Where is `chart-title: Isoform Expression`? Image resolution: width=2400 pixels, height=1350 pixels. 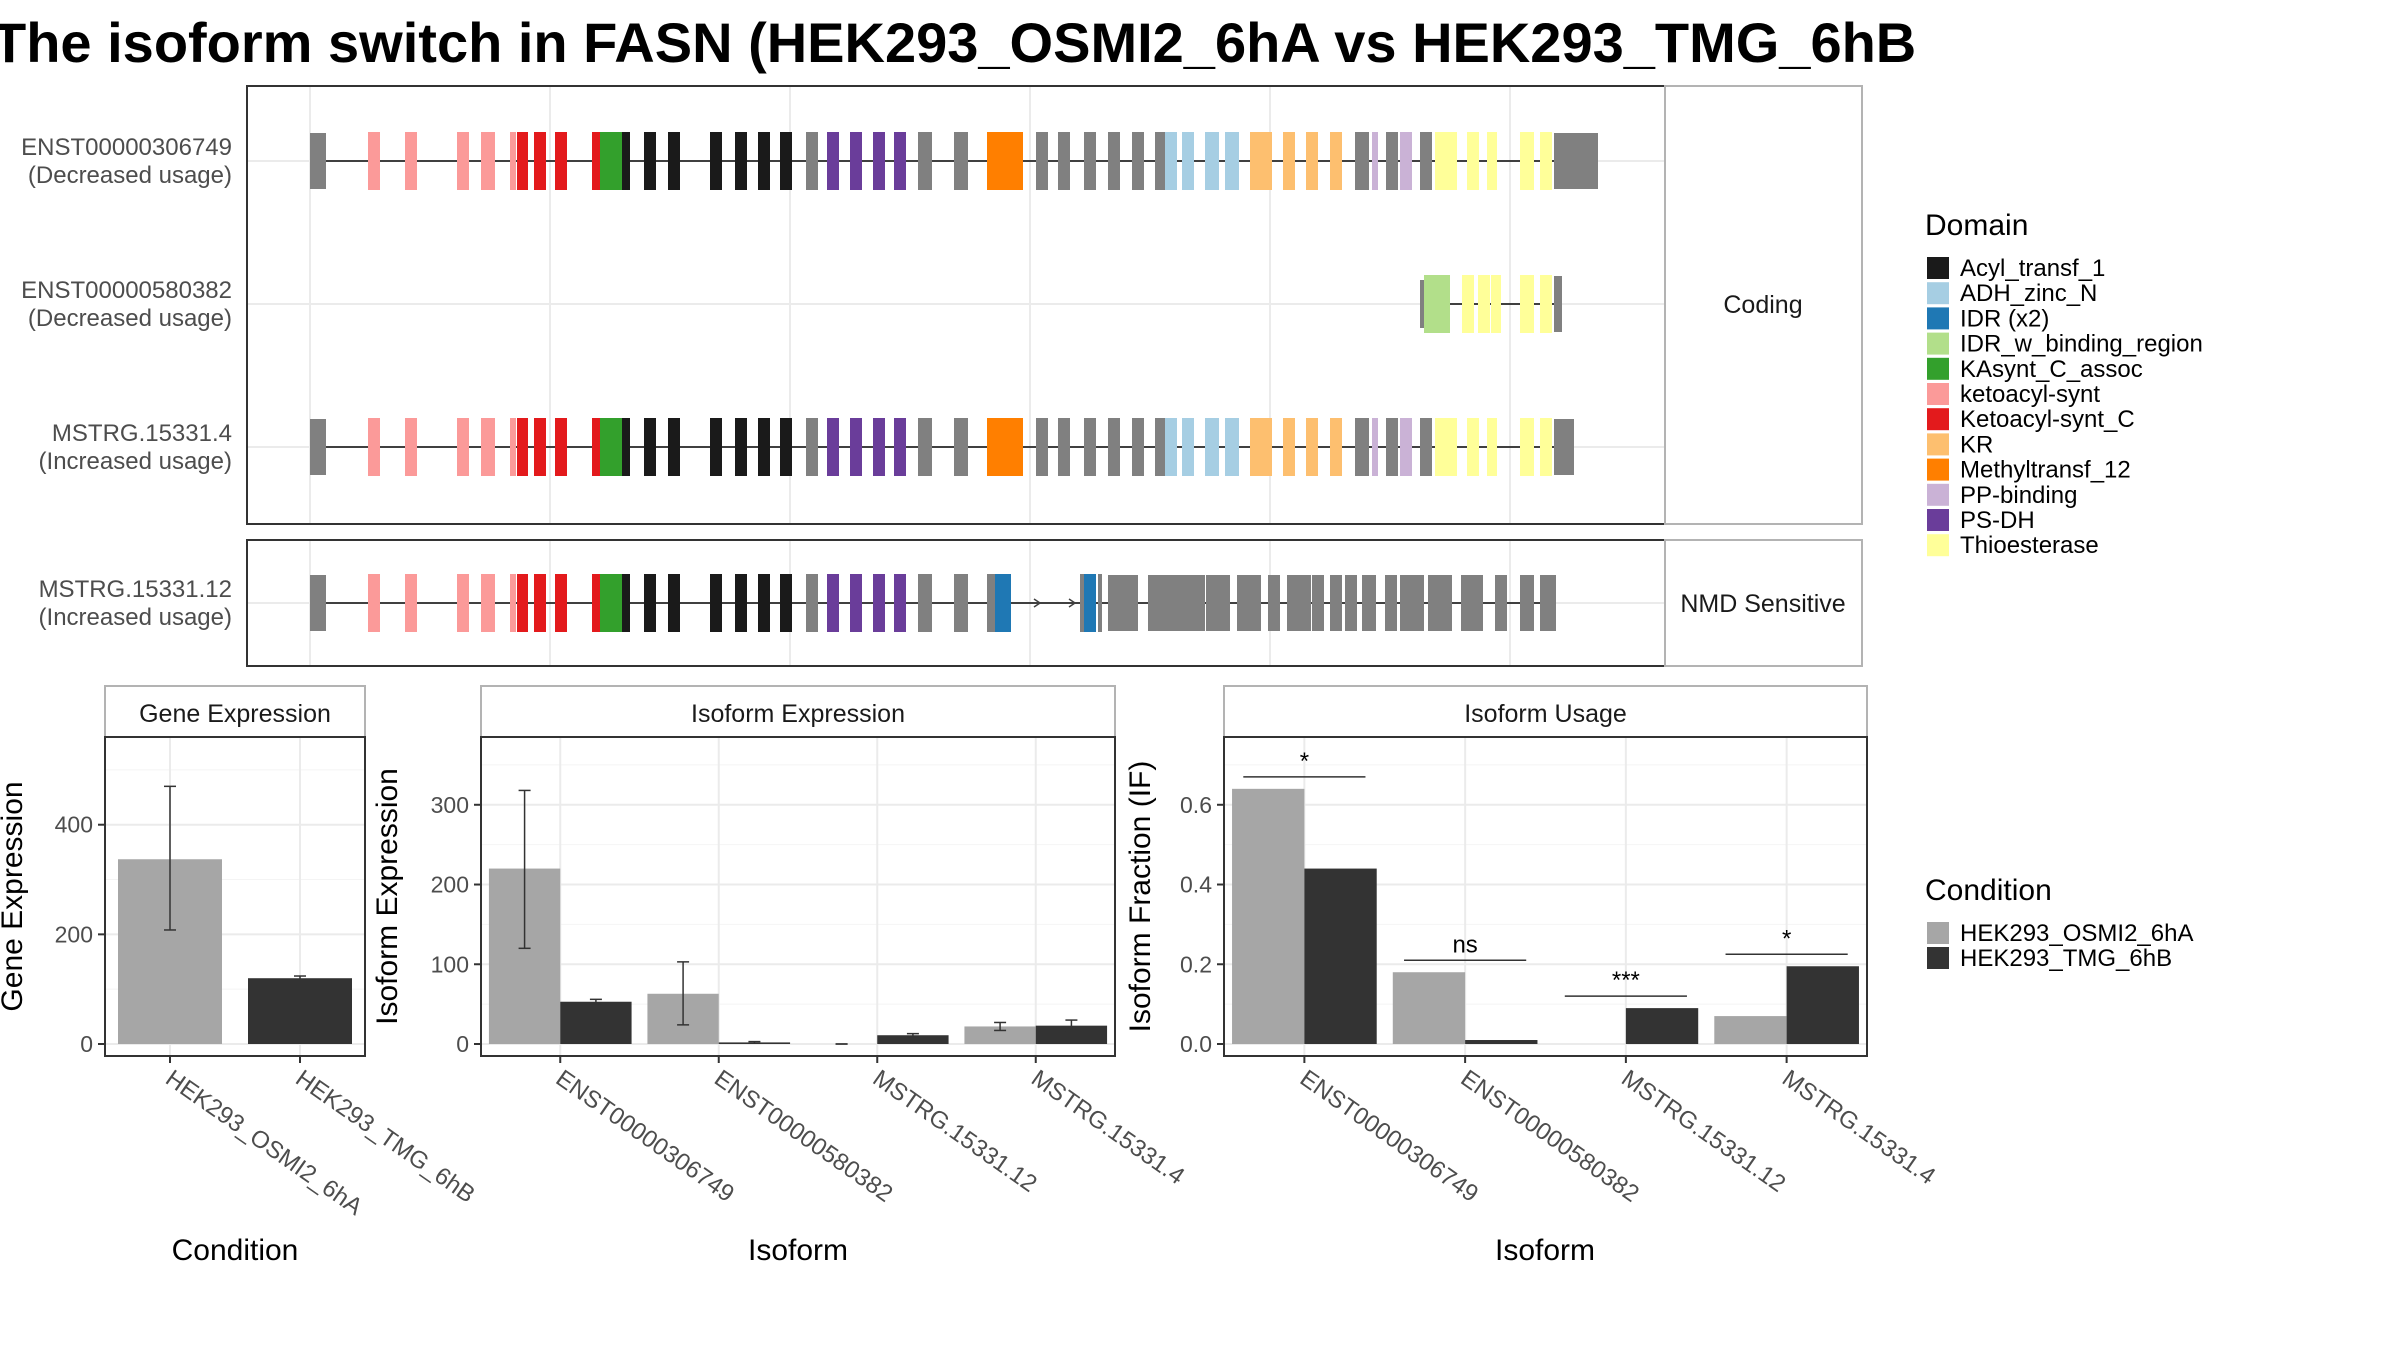 chart-title: Isoform Expression is located at coordinates (798, 714).